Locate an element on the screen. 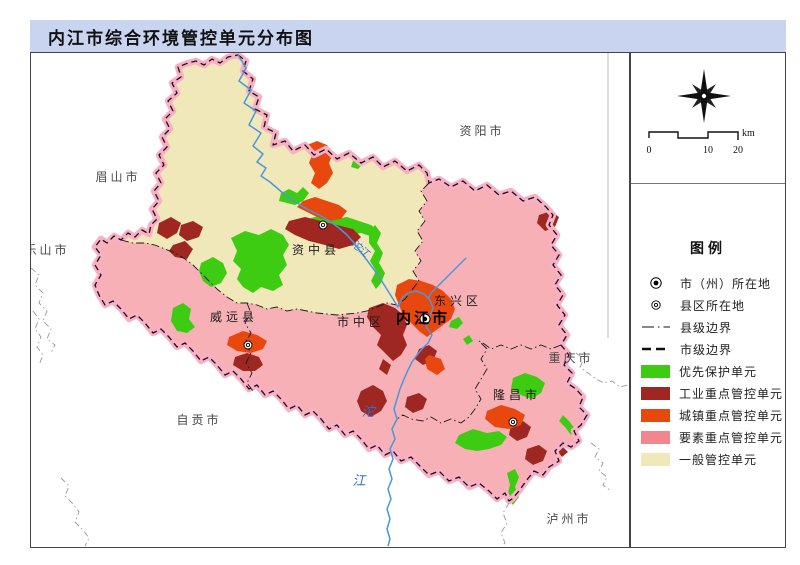  legend-symbol-city-seat-icon is located at coordinates (656, 283).